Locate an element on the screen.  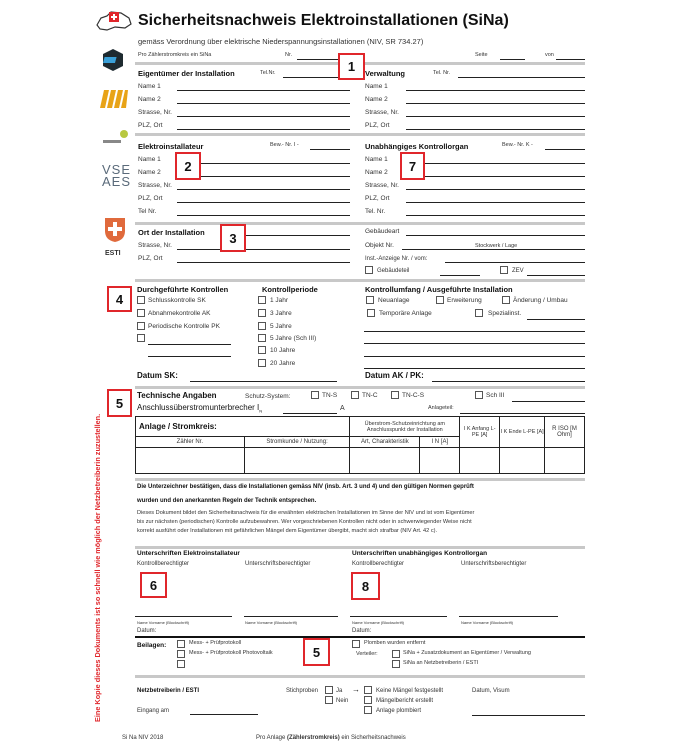
ik-anfang-cell is located at coordinates (480, 460).